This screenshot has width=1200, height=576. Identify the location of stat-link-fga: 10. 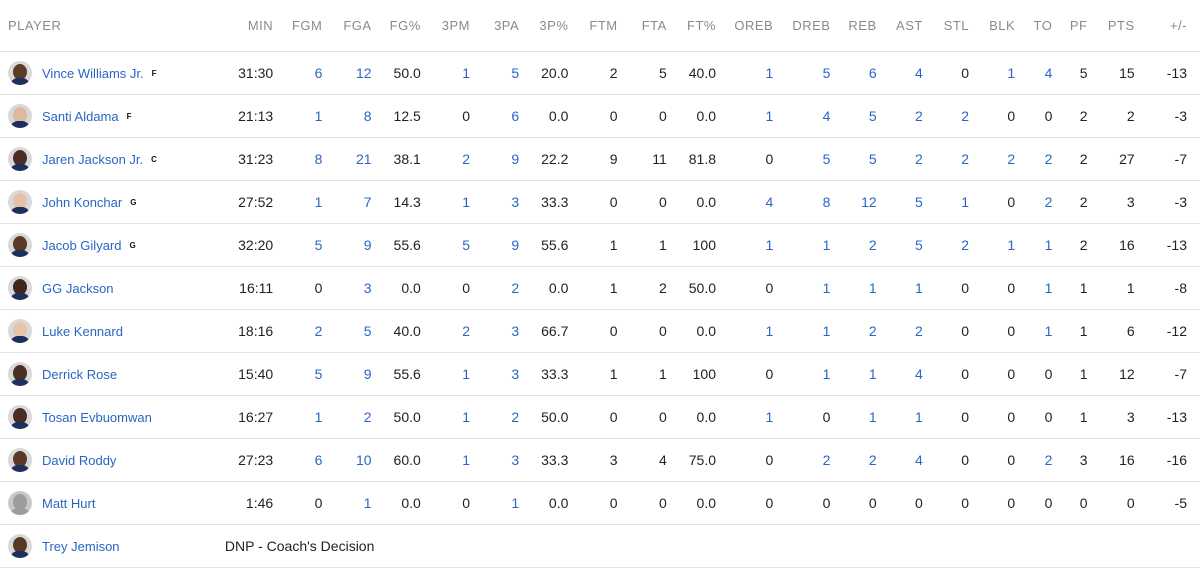
(360, 460).